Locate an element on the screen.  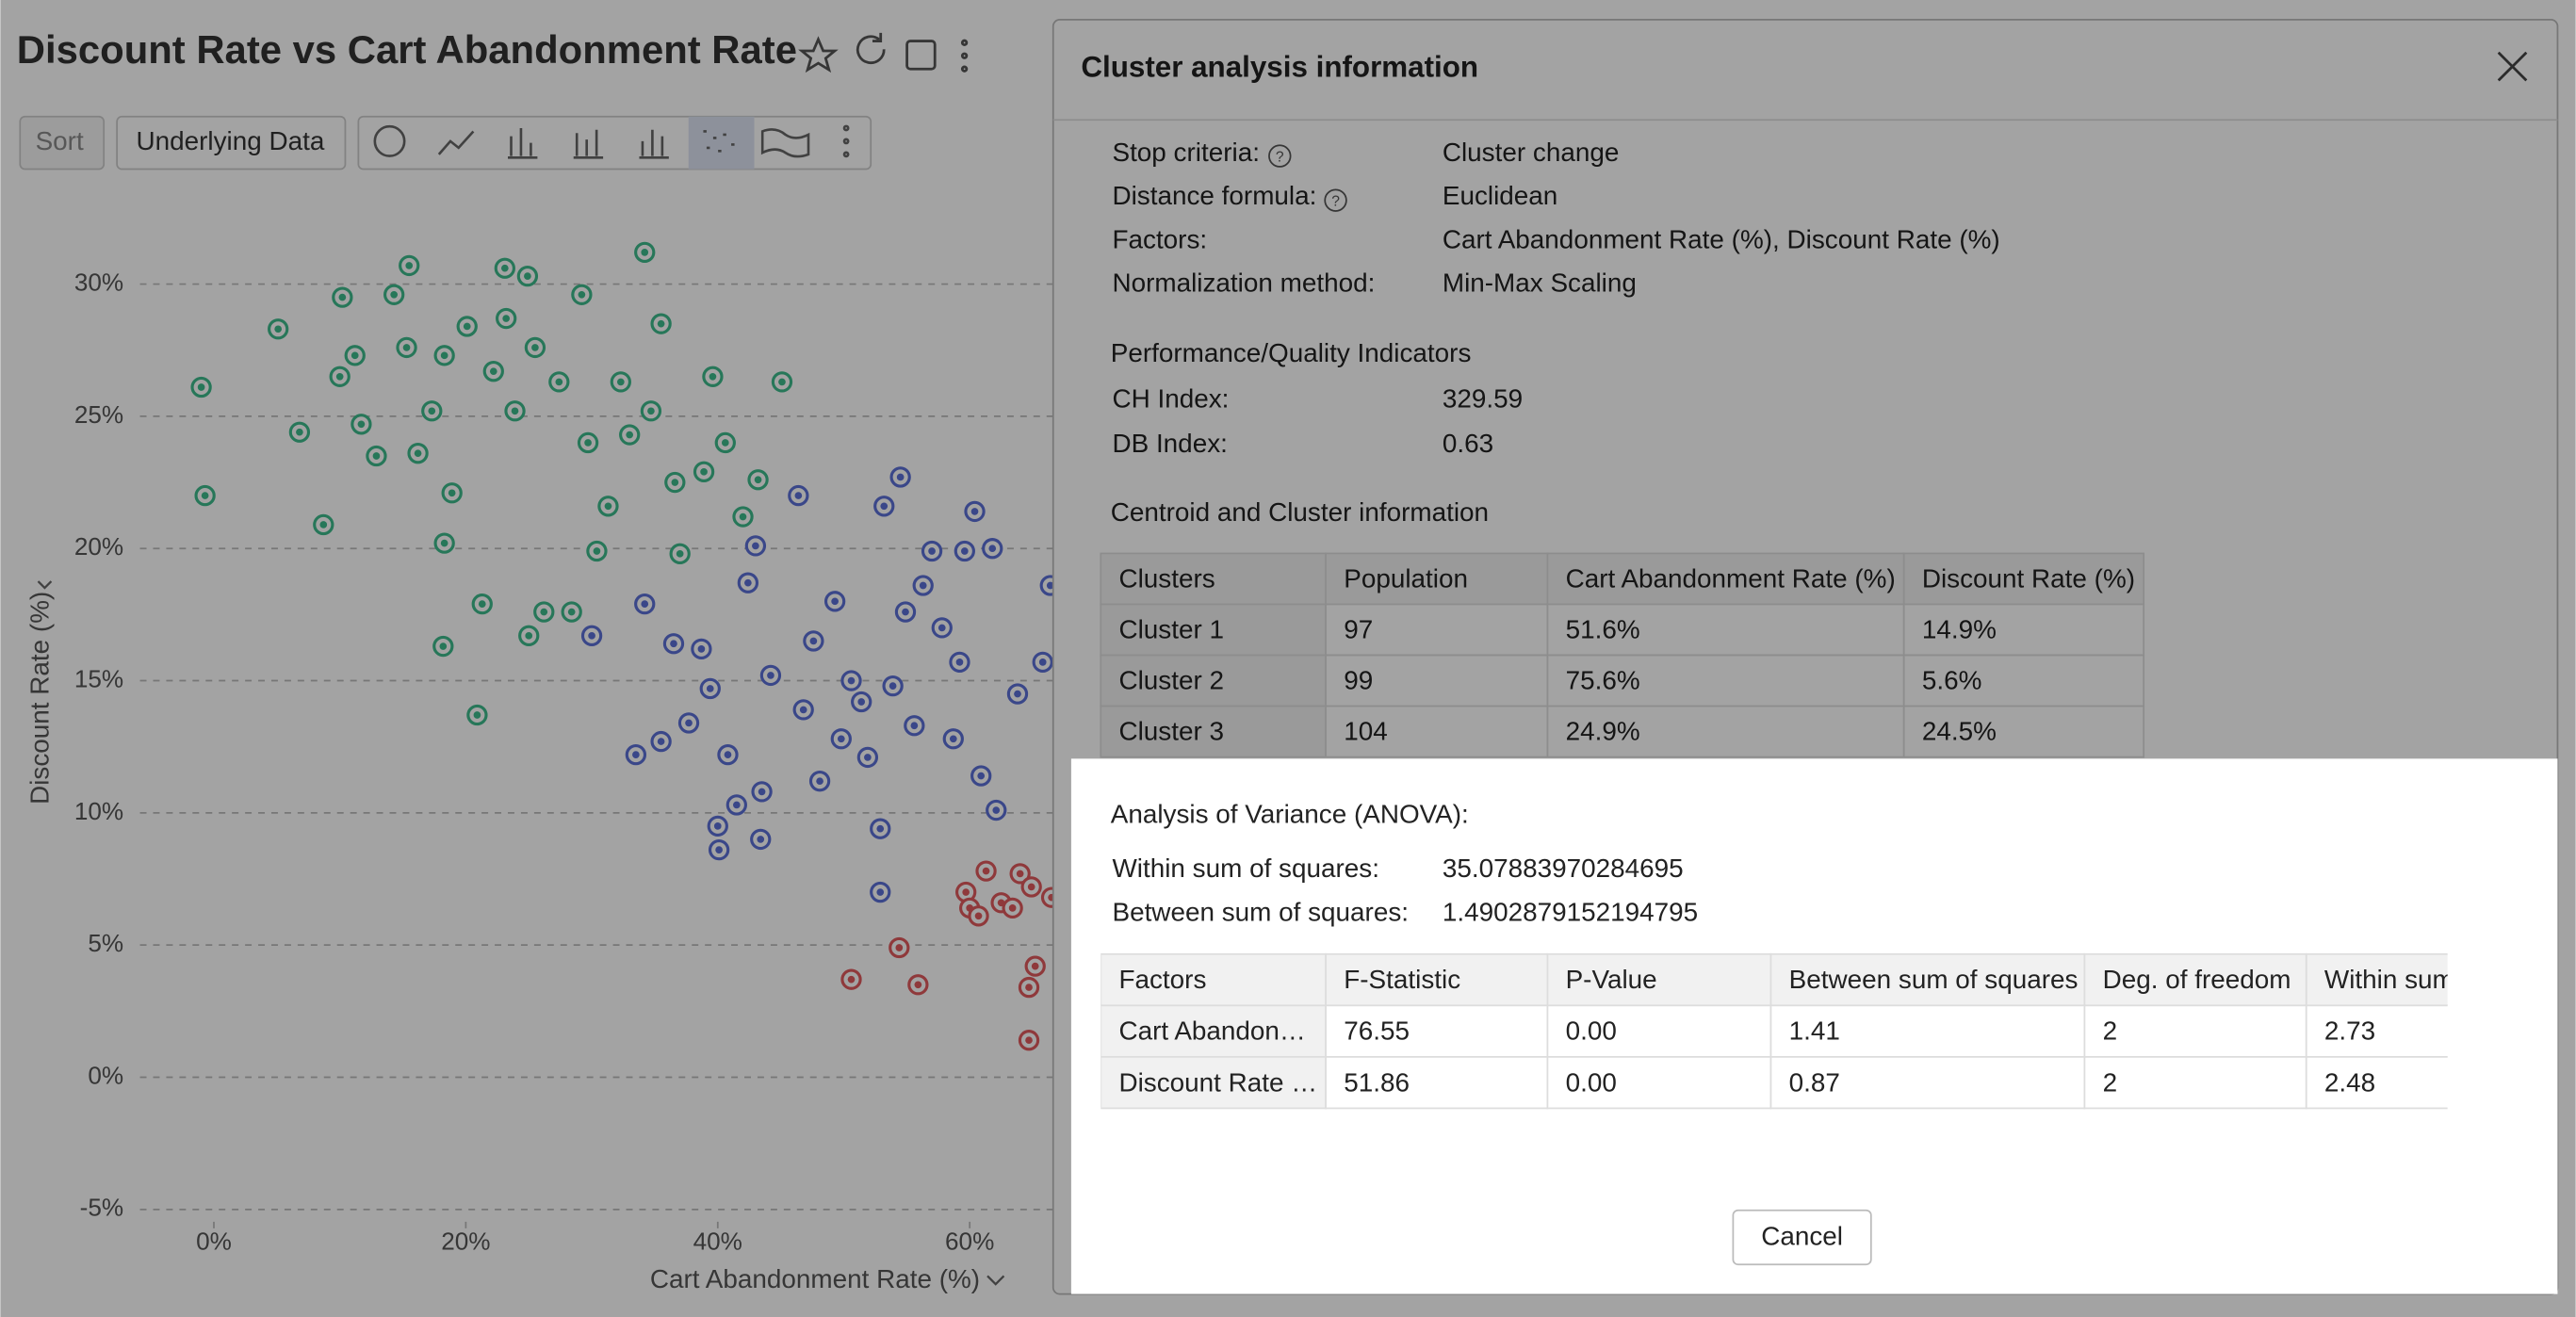
column-header: Within sum of squares is located at coordinates (2450, 980).